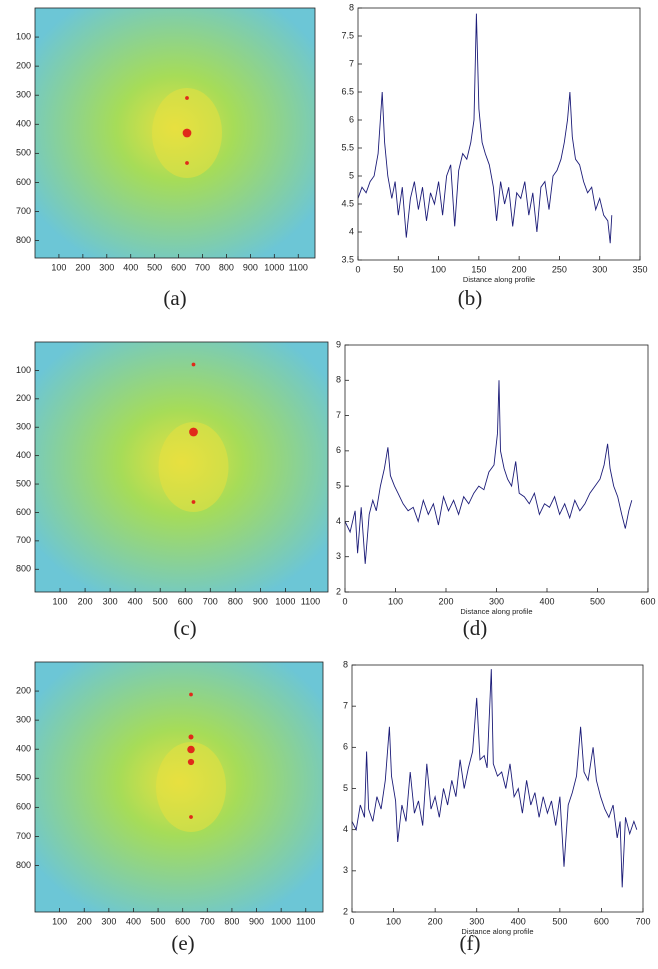  I want to click on y-tick-label: 9, so click(338, 344).